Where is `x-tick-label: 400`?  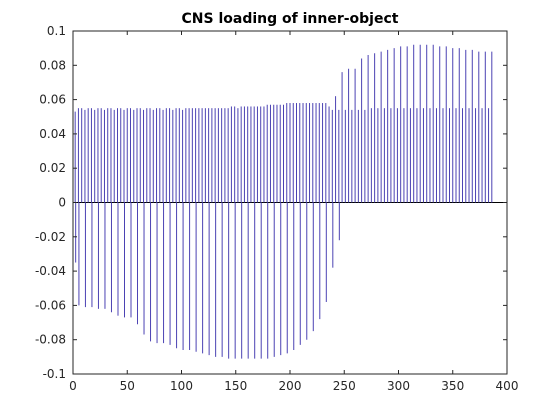 x-tick-label: 400 is located at coordinates (507, 386).